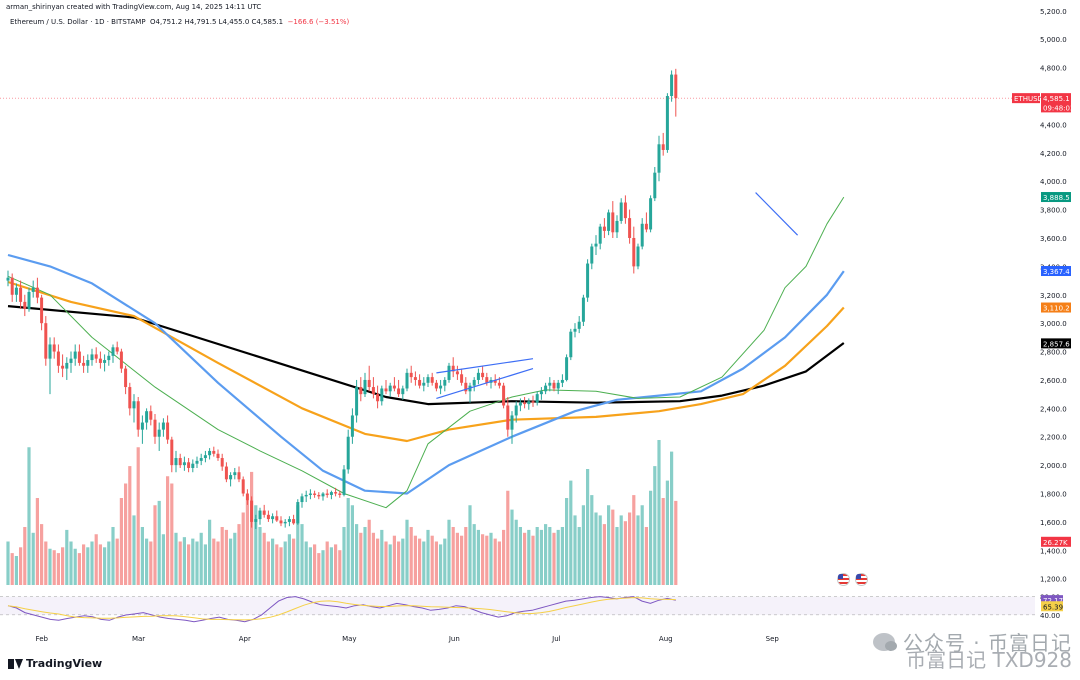  What do you see at coordinates (1053, 154) in the screenshot?
I see `y-tick-label: 4,200.0` at bounding box center [1053, 154].